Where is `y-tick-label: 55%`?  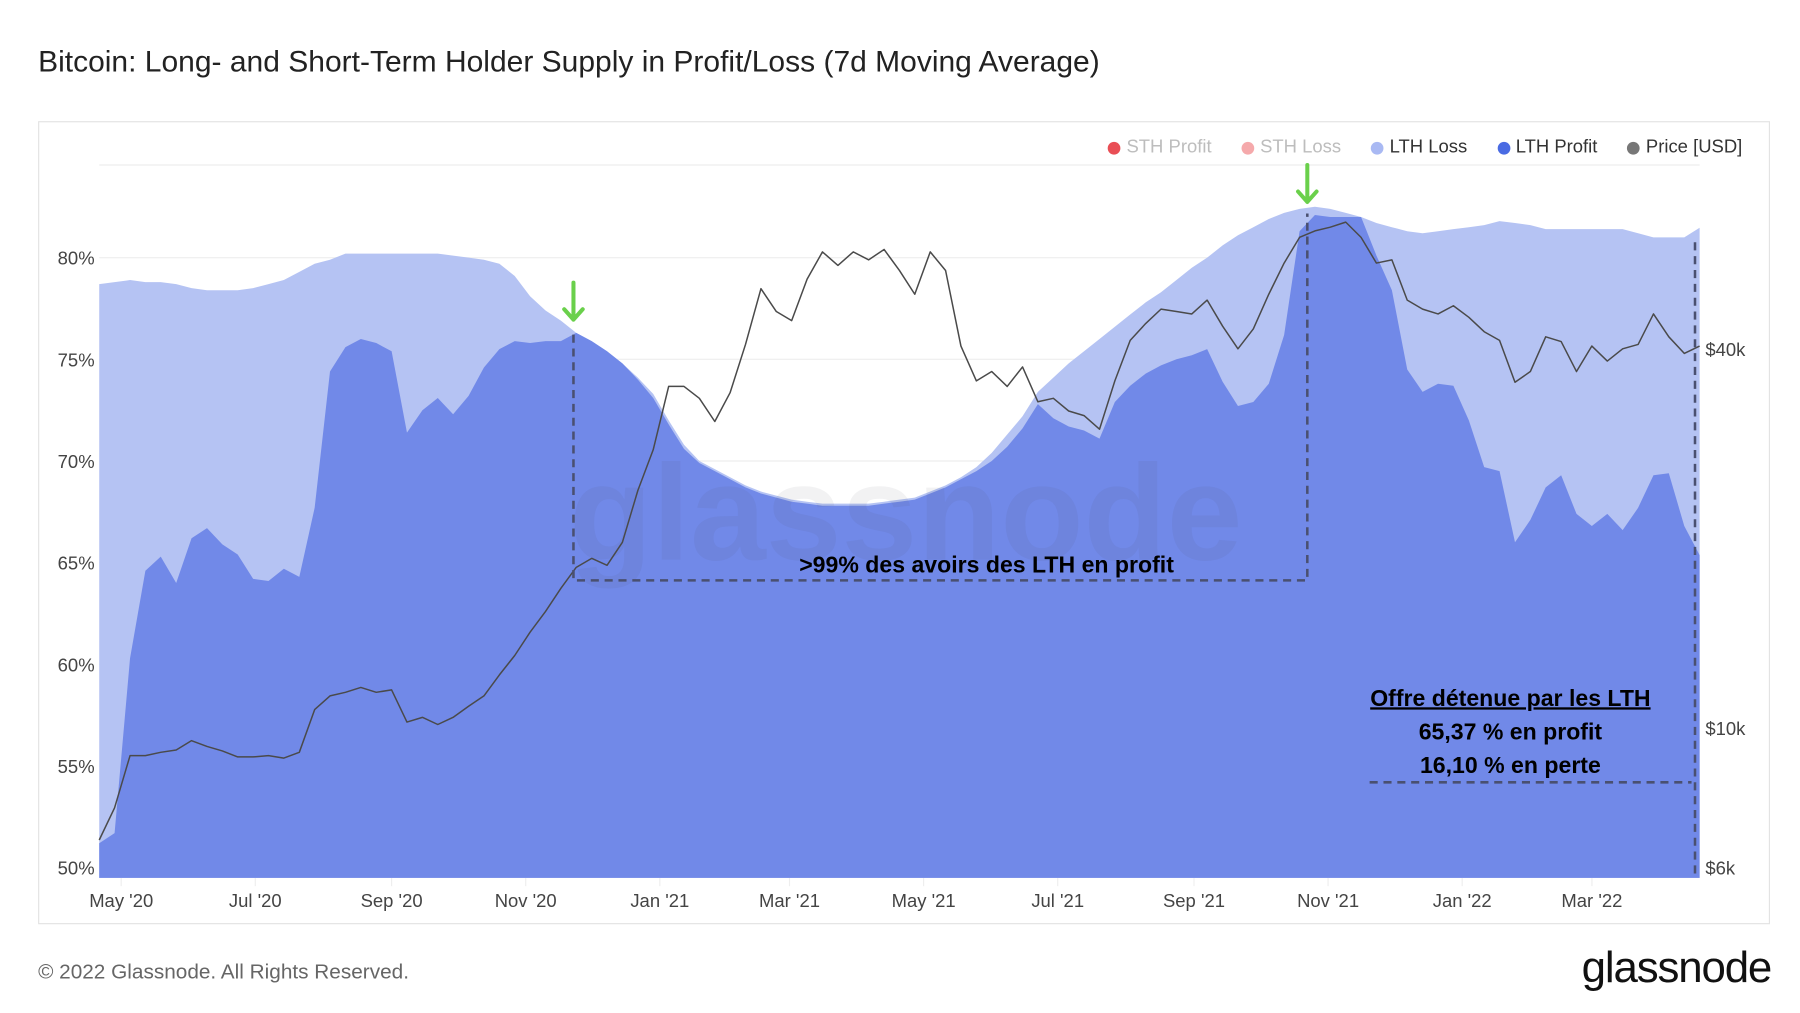
y-tick-label: 55% is located at coordinates (76, 766).